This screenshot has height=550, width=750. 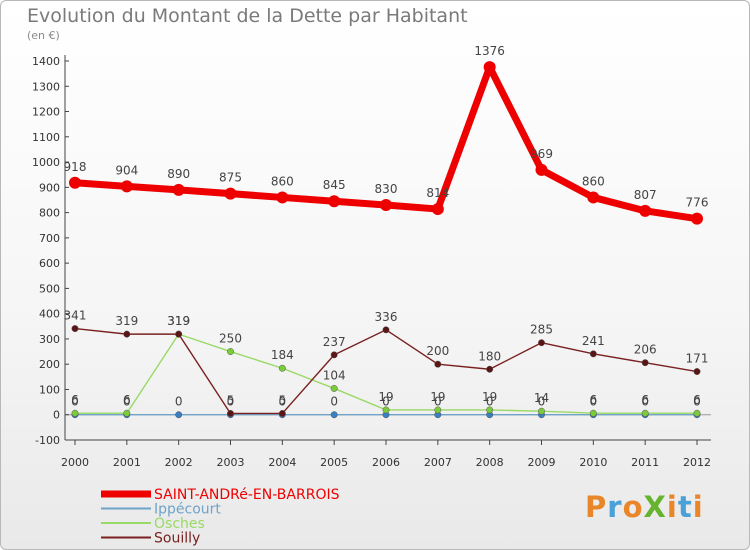 I want to click on y-tick-label: 1300, so click(x=46, y=86).